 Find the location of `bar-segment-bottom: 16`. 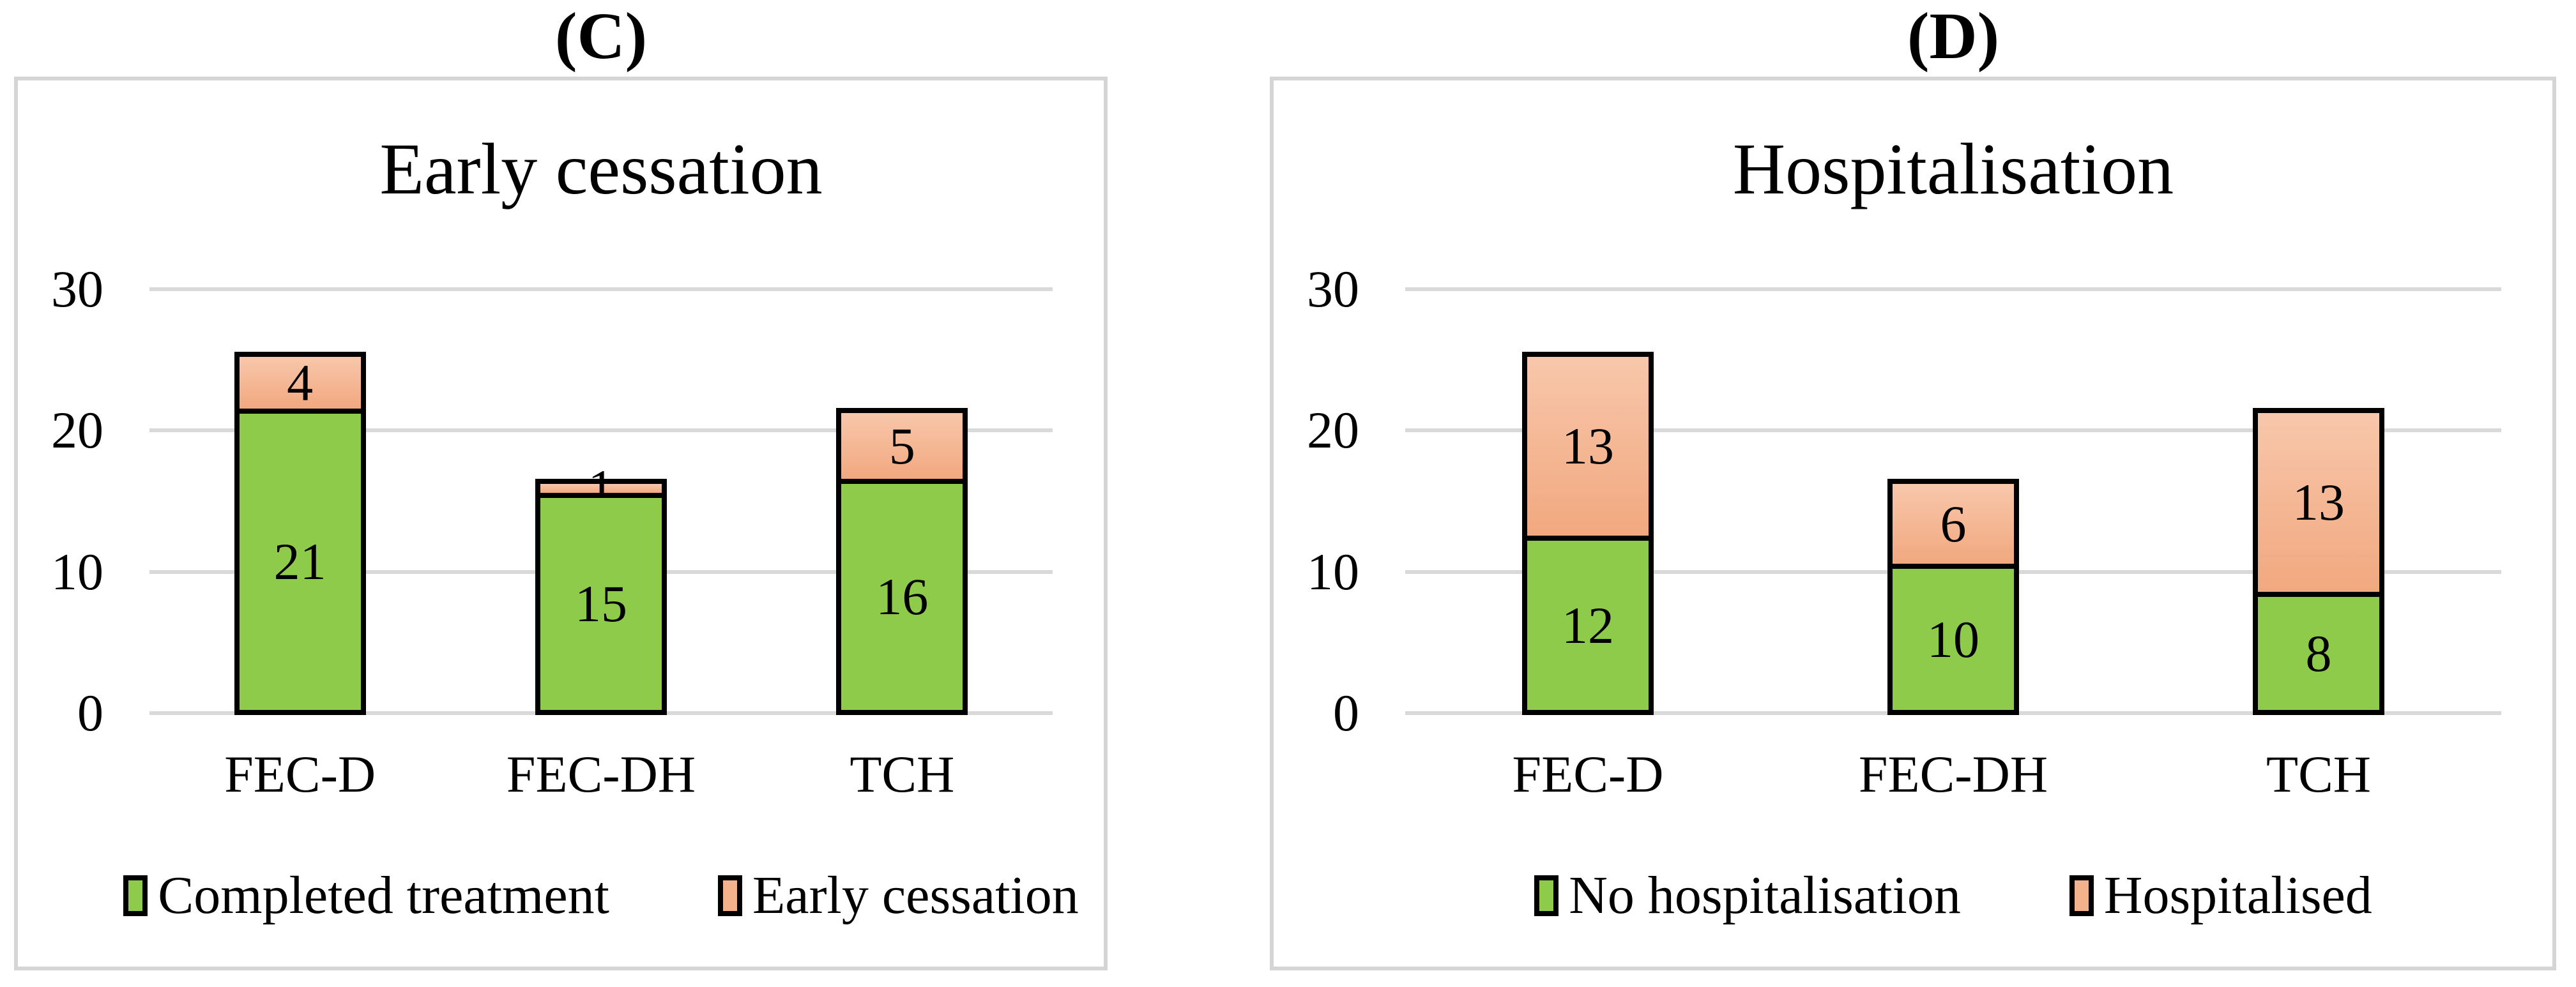

bar-segment-bottom: 16 is located at coordinates (902, 597).